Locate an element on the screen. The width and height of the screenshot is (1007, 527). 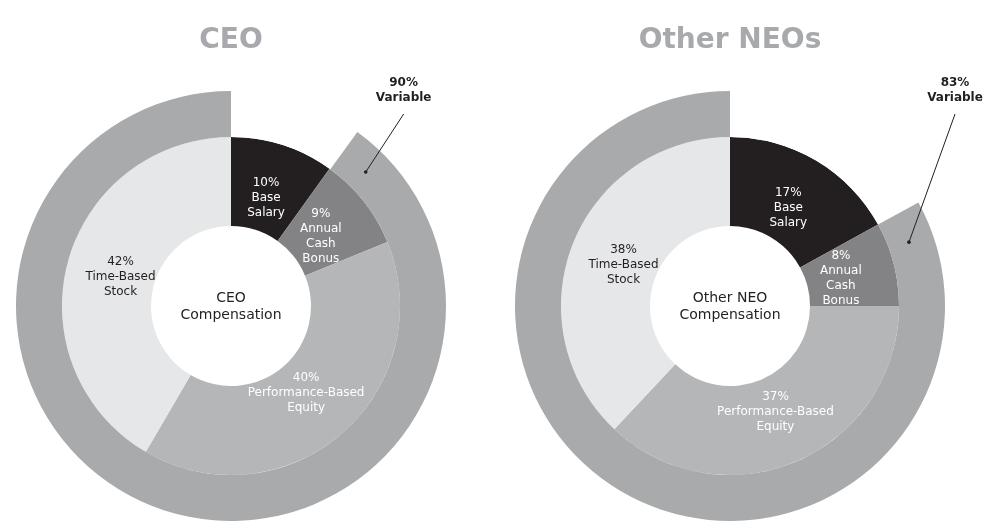
data-label: 17% is located at coordinates (788, 191).